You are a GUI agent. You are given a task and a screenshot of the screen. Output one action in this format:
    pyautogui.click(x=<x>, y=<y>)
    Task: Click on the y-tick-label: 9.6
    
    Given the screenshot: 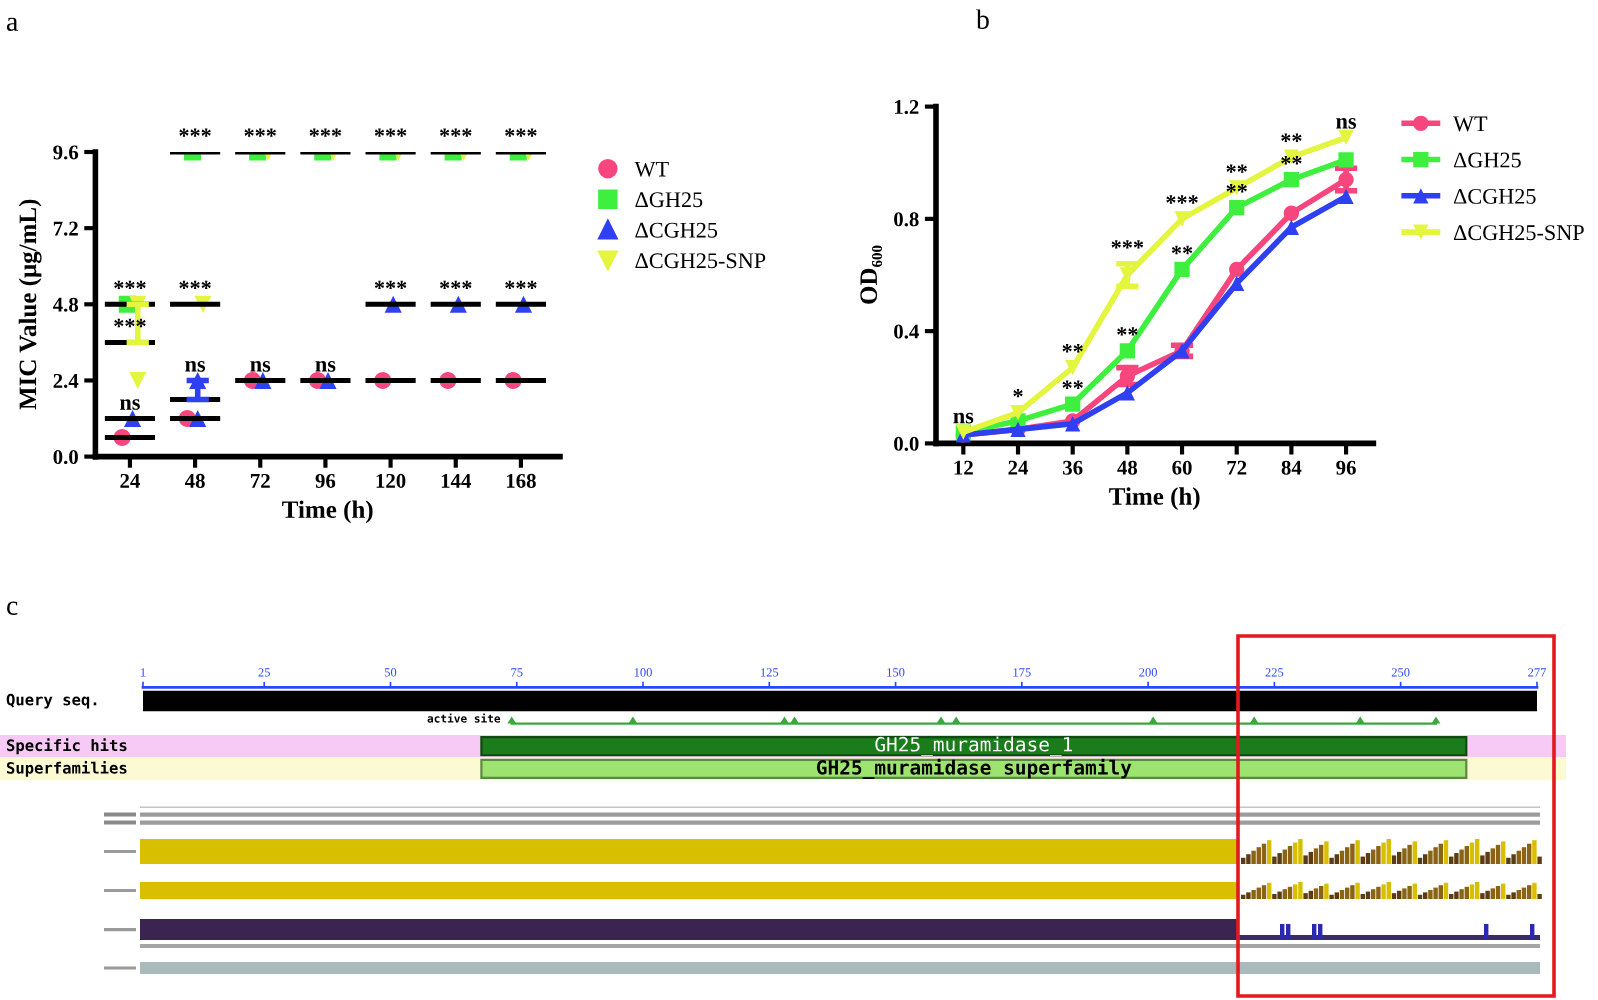 What is the action you would take?
    pyautogui.click(x=66, y=152)
    